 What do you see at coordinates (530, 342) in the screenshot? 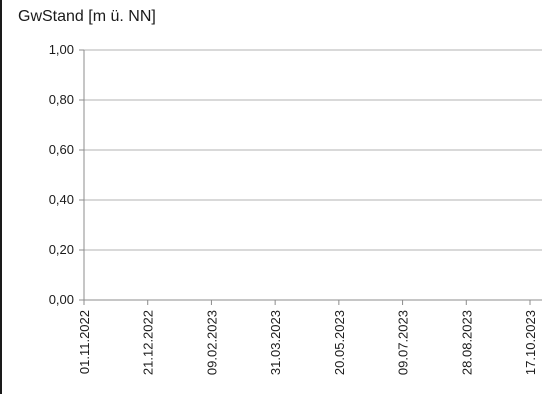
I see `x-tick-label: 17.10.2023` at bounding box center [530, 342].